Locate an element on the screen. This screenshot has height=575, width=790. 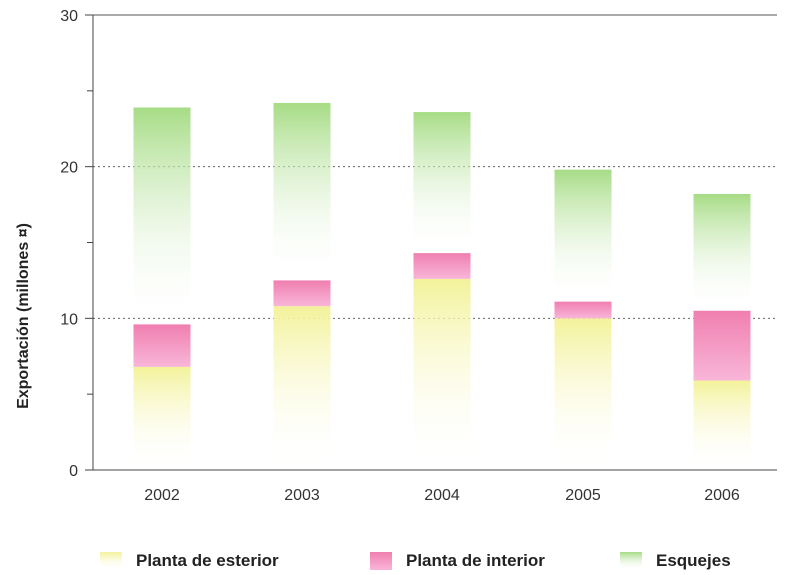
legend-label-0: Planta de esterior is located at coordinates (207, 560).